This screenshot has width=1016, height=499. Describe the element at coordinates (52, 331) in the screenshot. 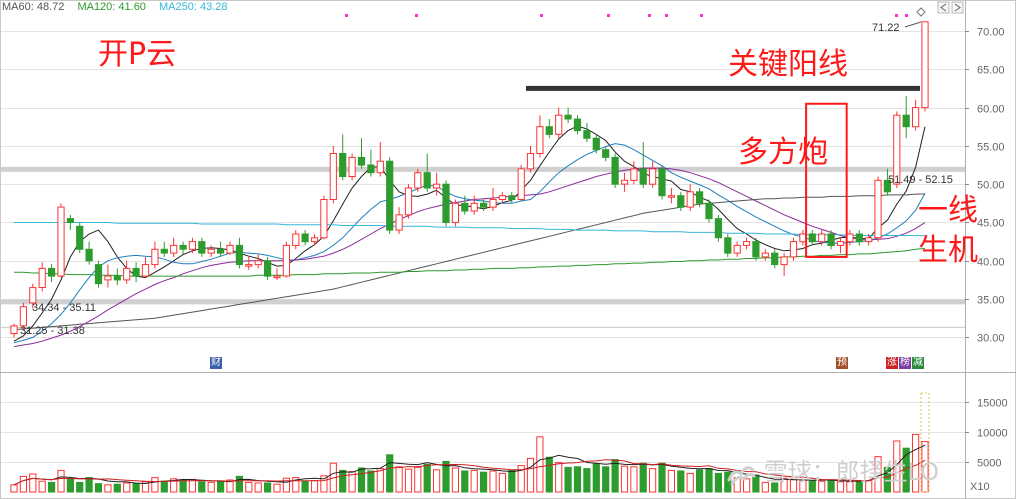

I see `band-low-label-2: 31.25 - 31.38` at that location.